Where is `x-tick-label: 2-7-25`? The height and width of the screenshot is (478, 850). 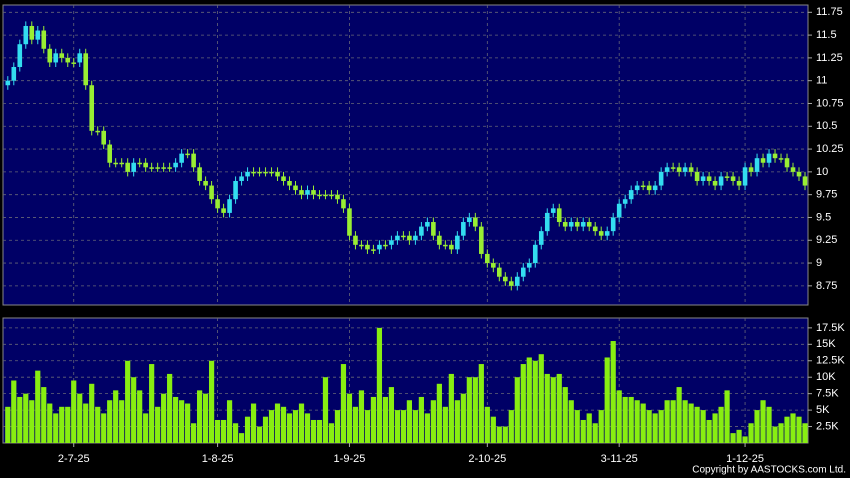 x-tick-label: 2-7-25 is located at coordinates (74, 459).